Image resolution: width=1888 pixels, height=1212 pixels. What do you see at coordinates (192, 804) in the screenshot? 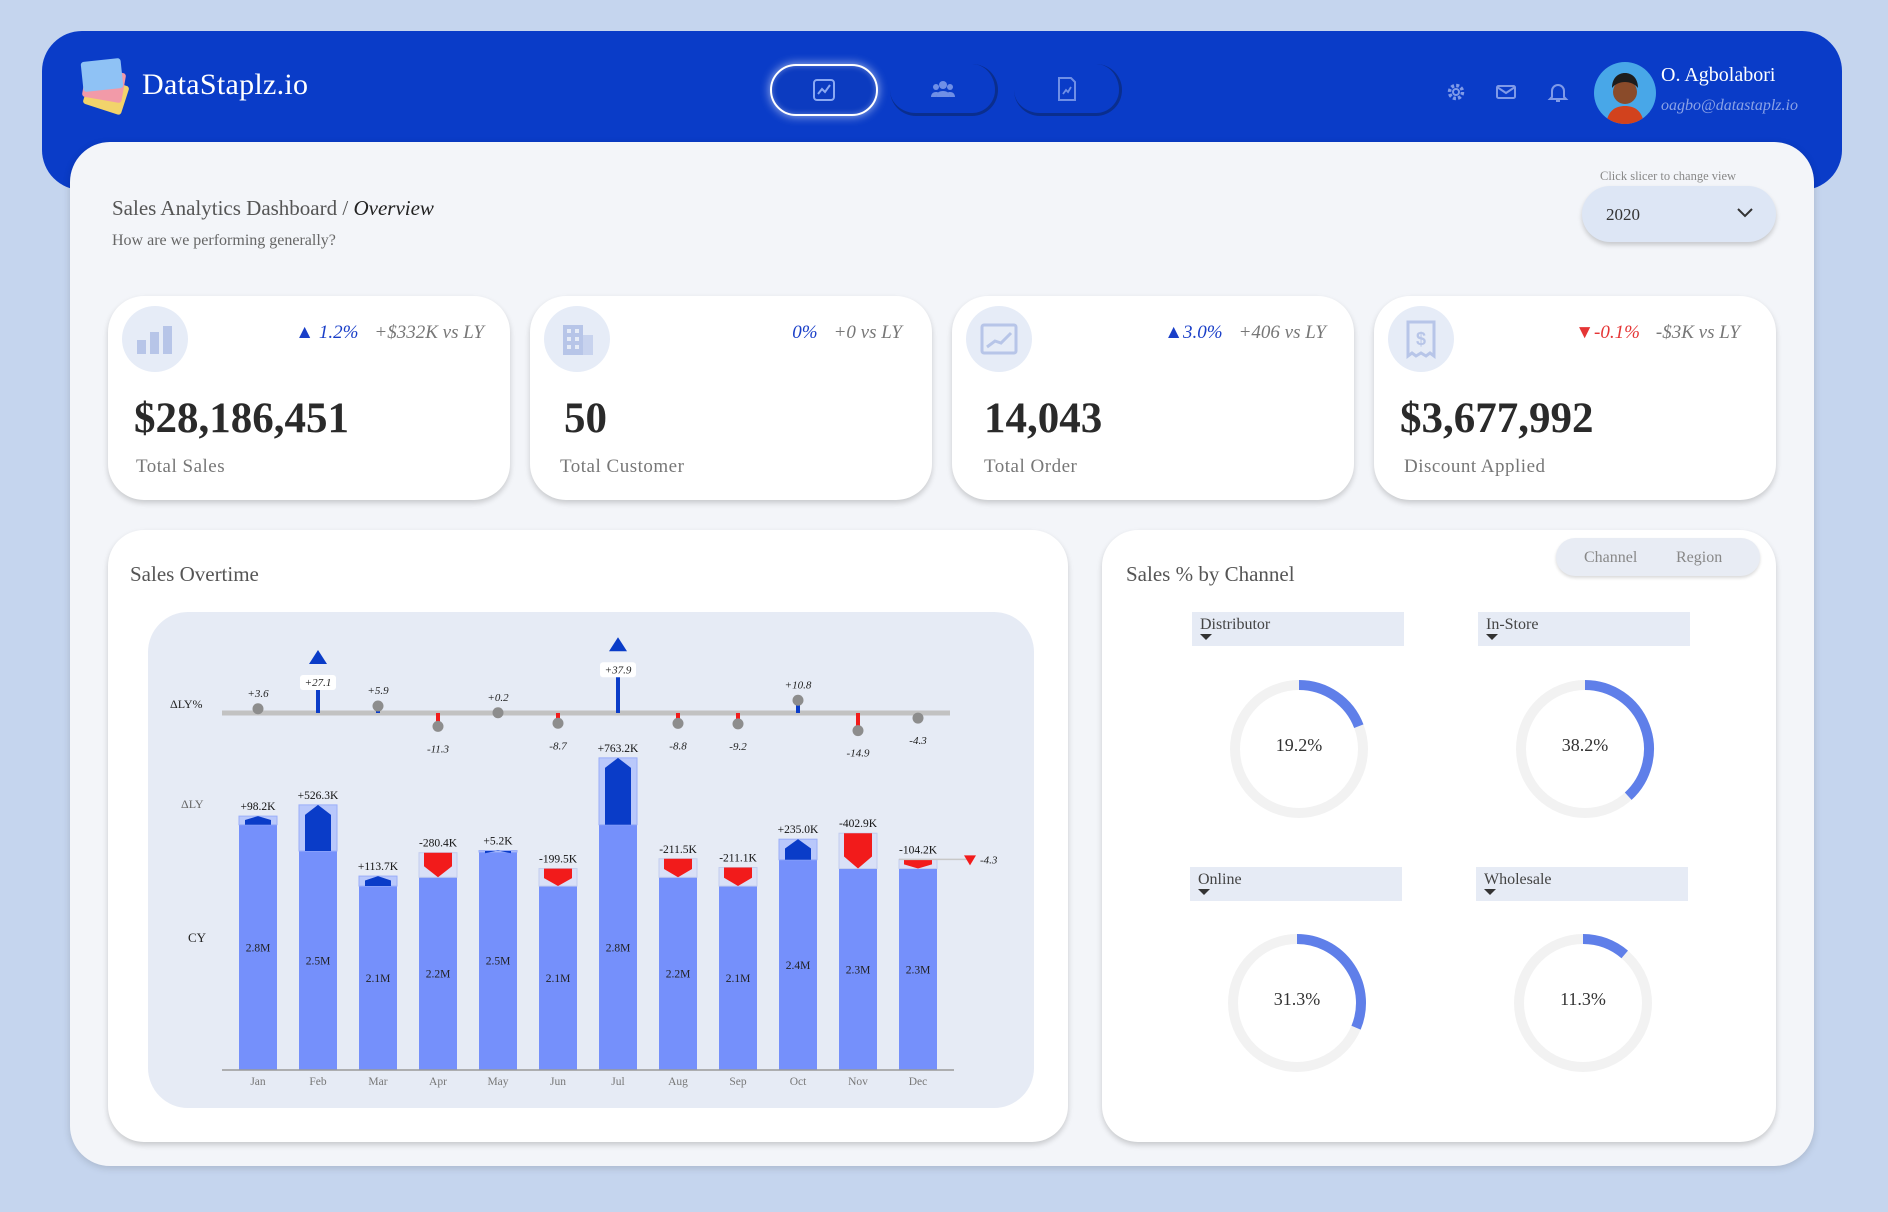
I see `row-label-delta: ΔLY` at bounding box center [192, 804].